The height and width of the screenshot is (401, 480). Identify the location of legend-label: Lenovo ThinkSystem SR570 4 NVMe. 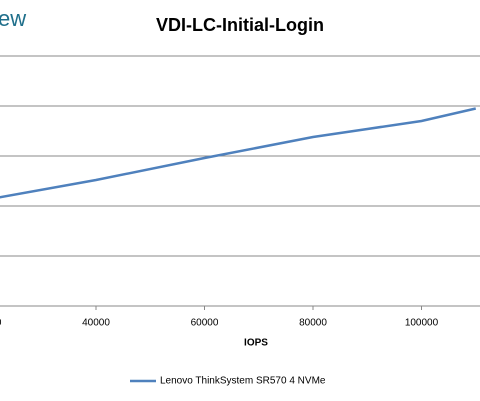
(243, 381).